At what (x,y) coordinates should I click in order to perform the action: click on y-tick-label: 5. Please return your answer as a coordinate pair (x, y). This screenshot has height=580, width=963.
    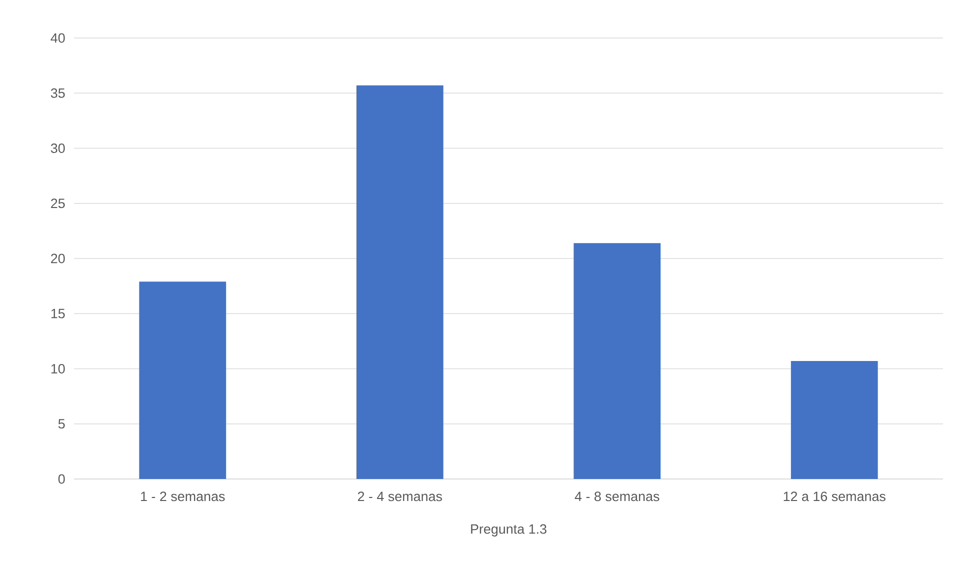
    Looking at the image, I should click on (61, 424).